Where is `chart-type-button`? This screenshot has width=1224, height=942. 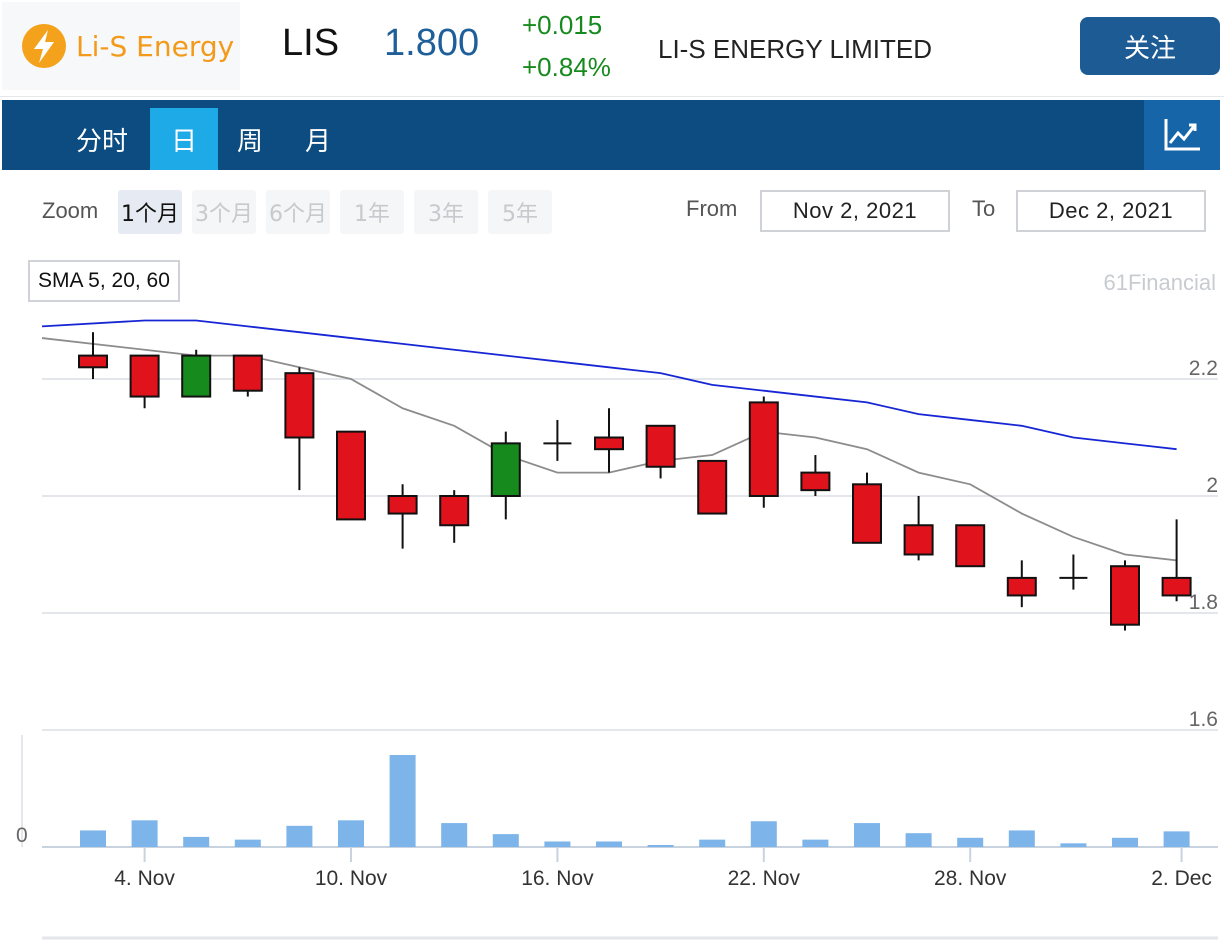 chart-type-button is located at coordinates (1182, 135).